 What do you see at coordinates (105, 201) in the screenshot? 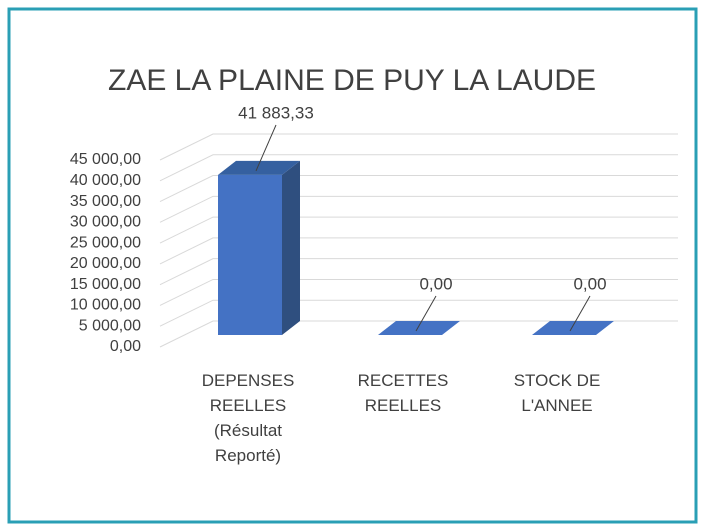
I see `y-tick-label: 35 000,00` at bounding box center [105, 201].